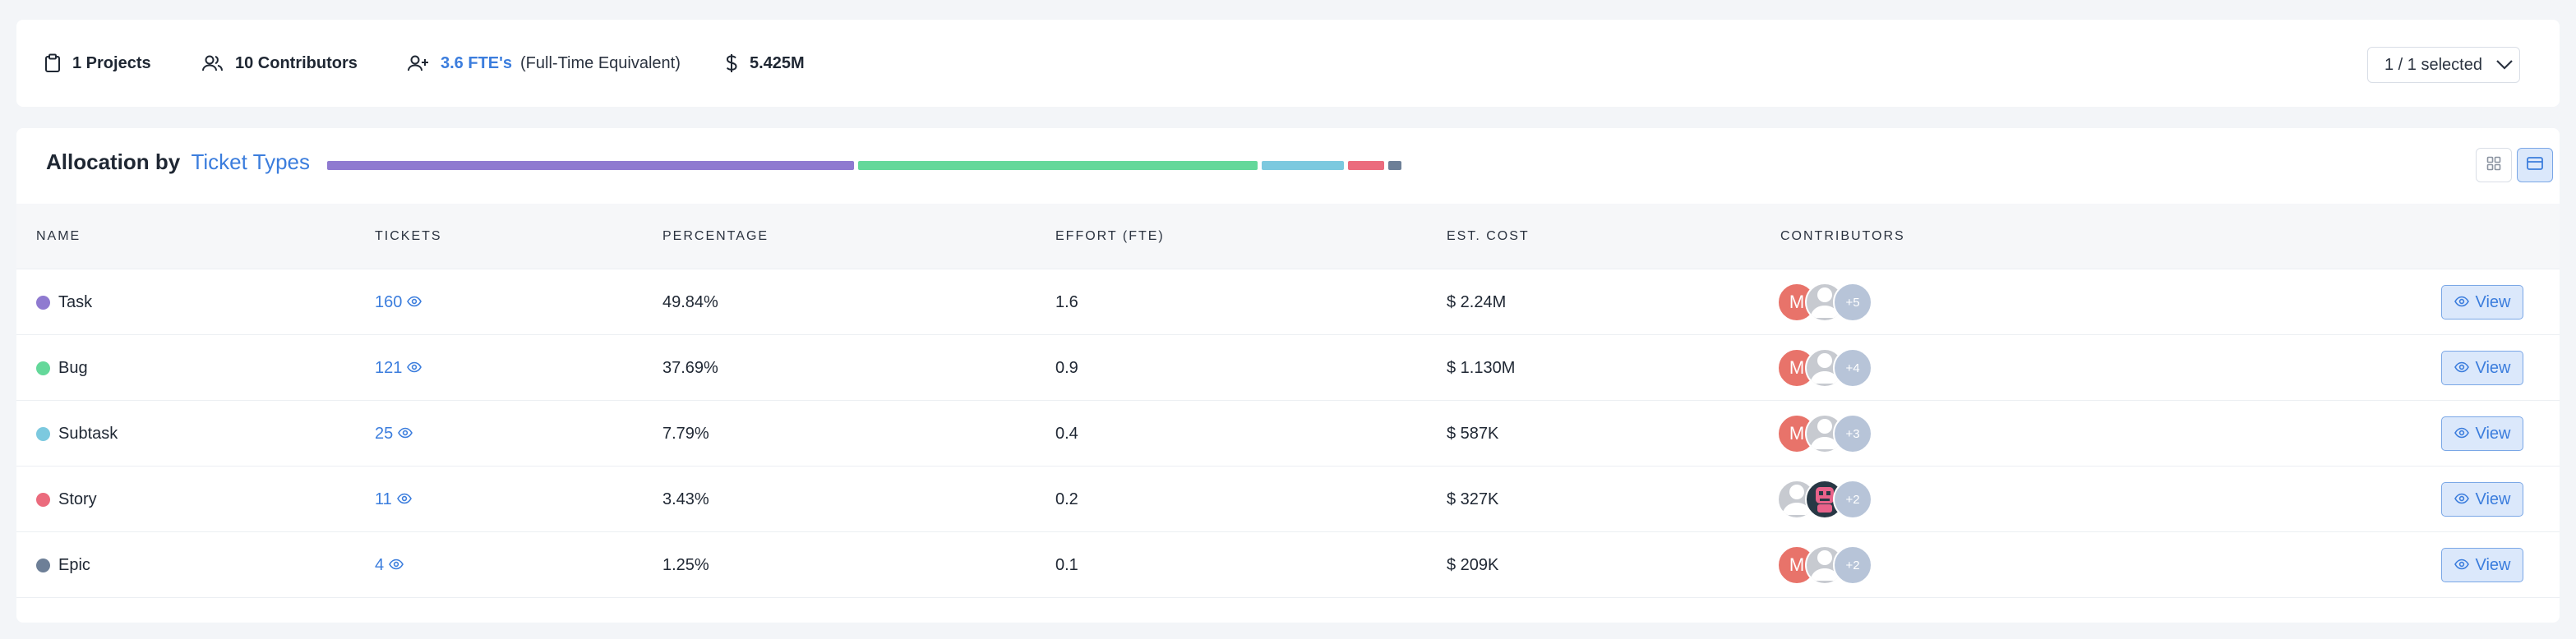  What do you see at coordinates (1488, 236) in the screenshot?
I see `column-header-cost: EST. COST` at bounding box center [1488, 236].